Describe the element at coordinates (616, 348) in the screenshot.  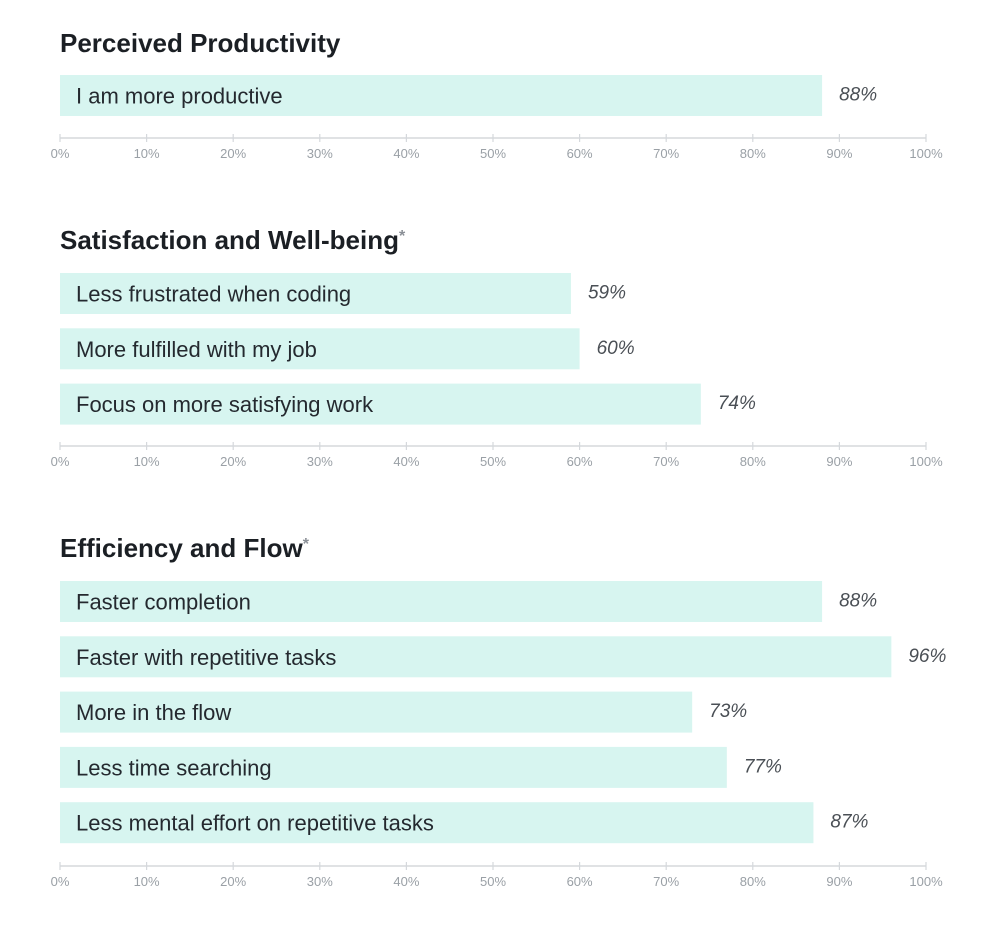
I see `value-label: 60%` at that location.